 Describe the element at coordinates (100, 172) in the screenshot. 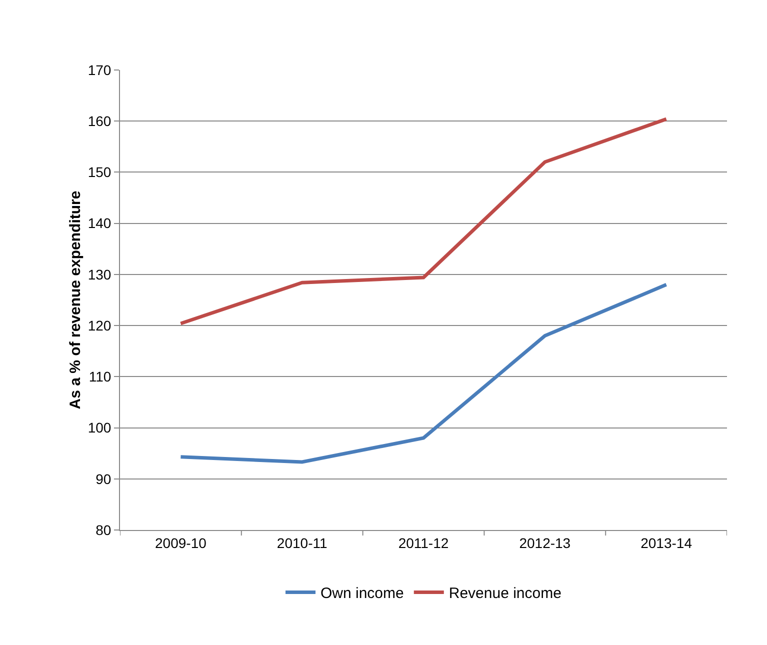

I see `y-tick-label: 150` at that location.